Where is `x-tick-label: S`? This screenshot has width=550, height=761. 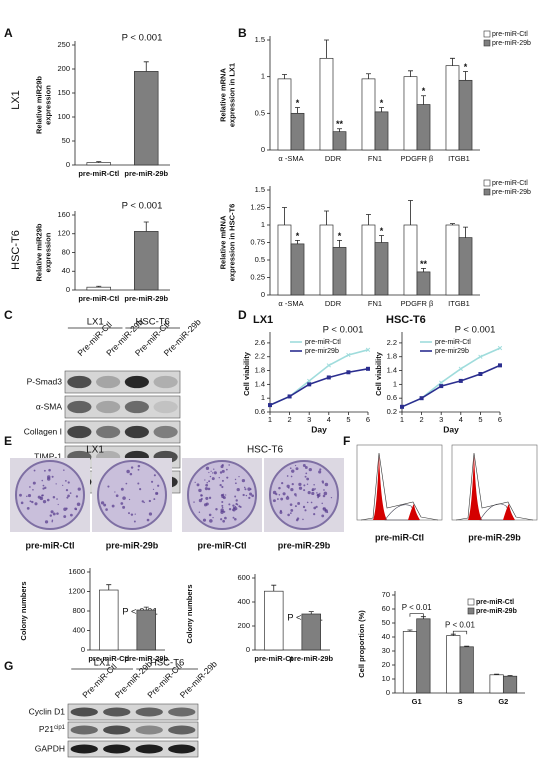
x-tick-label: S is located at coordinates (459, 701).